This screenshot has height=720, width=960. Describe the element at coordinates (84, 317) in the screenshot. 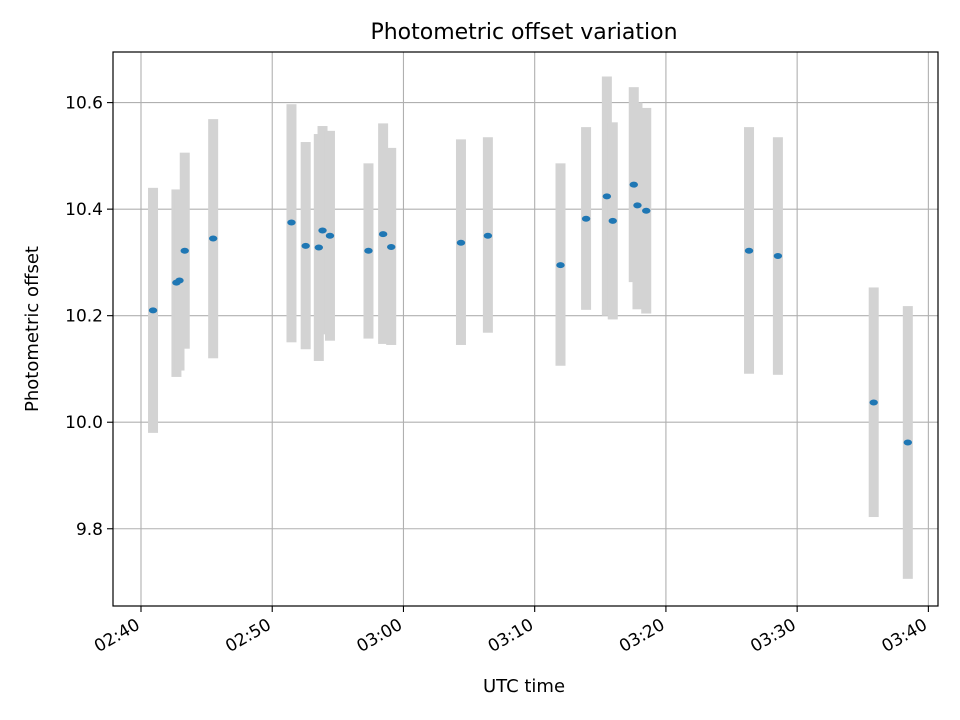

I see `y-tick-label: 10.2` at that location.